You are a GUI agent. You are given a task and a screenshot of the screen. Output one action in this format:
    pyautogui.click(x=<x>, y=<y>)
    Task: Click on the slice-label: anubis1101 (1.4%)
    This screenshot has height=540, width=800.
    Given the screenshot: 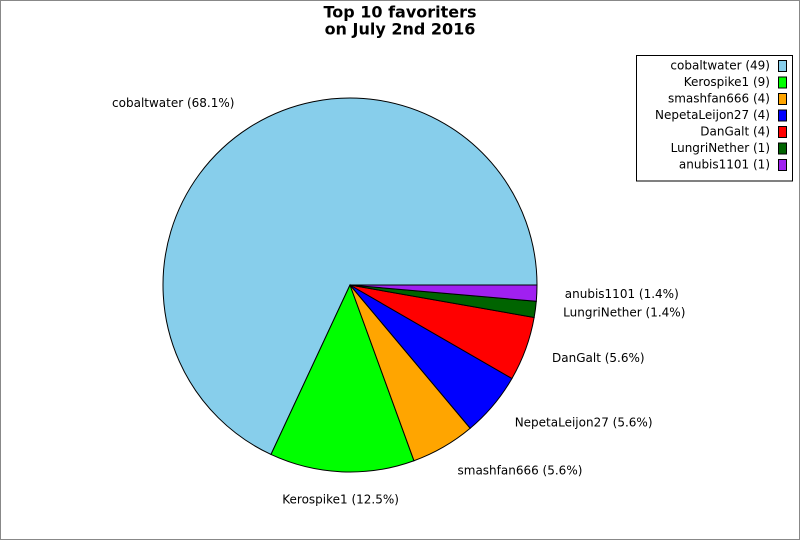 What is the action you would take?
    pyautogui.click(x=622, y=294)
    